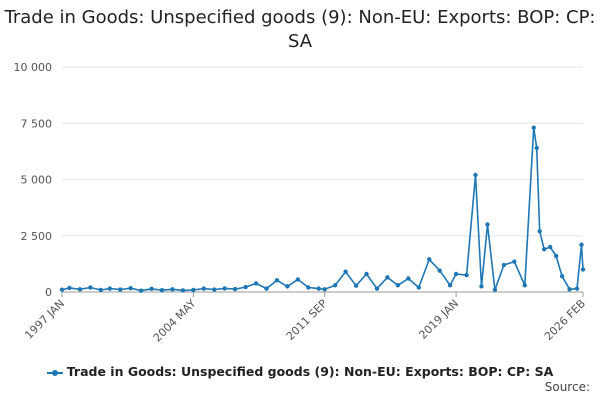 Image resolution: width=600 pixels, height=400 pixels. Describe the element at coordinates (565, 320) in the screenshot. I see `x-tick-label: 2026 FEB` at that location.